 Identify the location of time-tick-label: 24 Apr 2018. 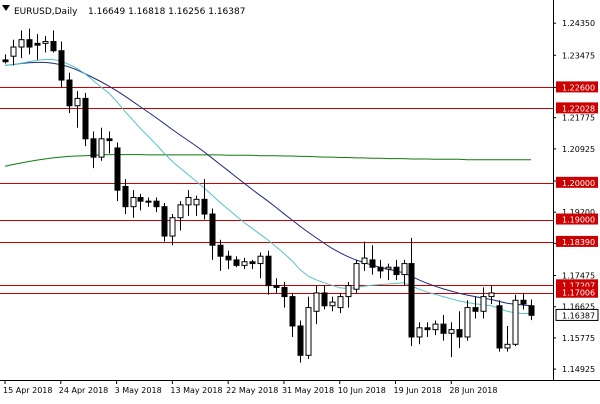
(83, 390).